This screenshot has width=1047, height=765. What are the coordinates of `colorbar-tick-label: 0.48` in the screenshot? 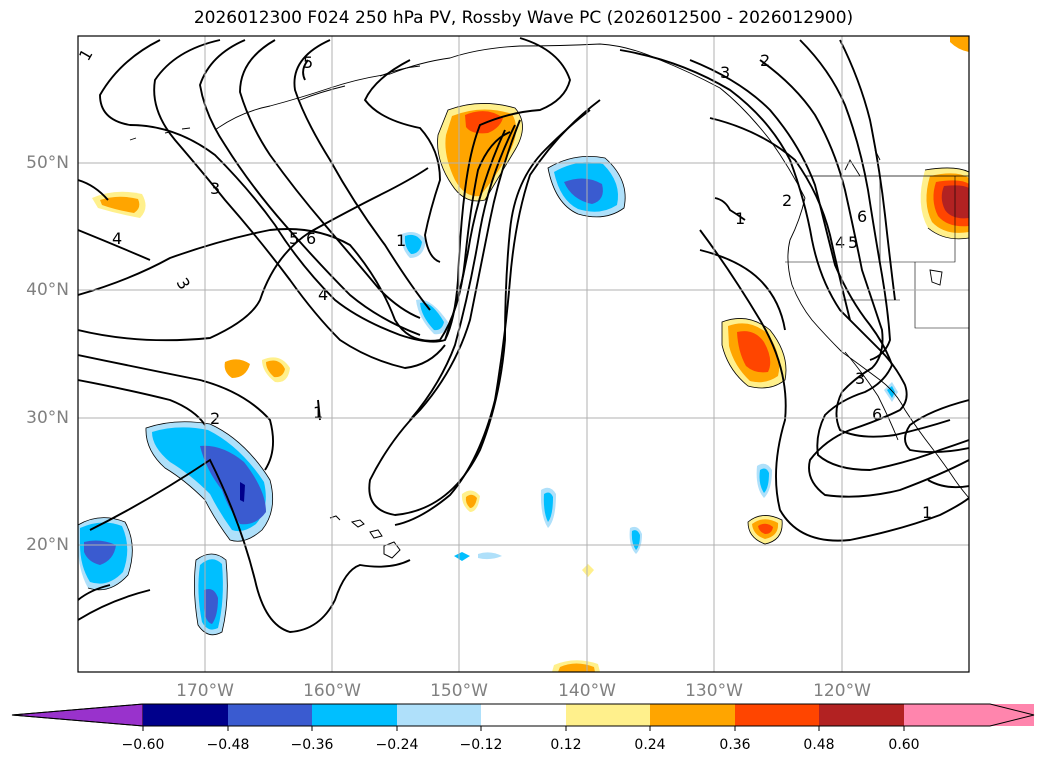 It's located at (819, 745).